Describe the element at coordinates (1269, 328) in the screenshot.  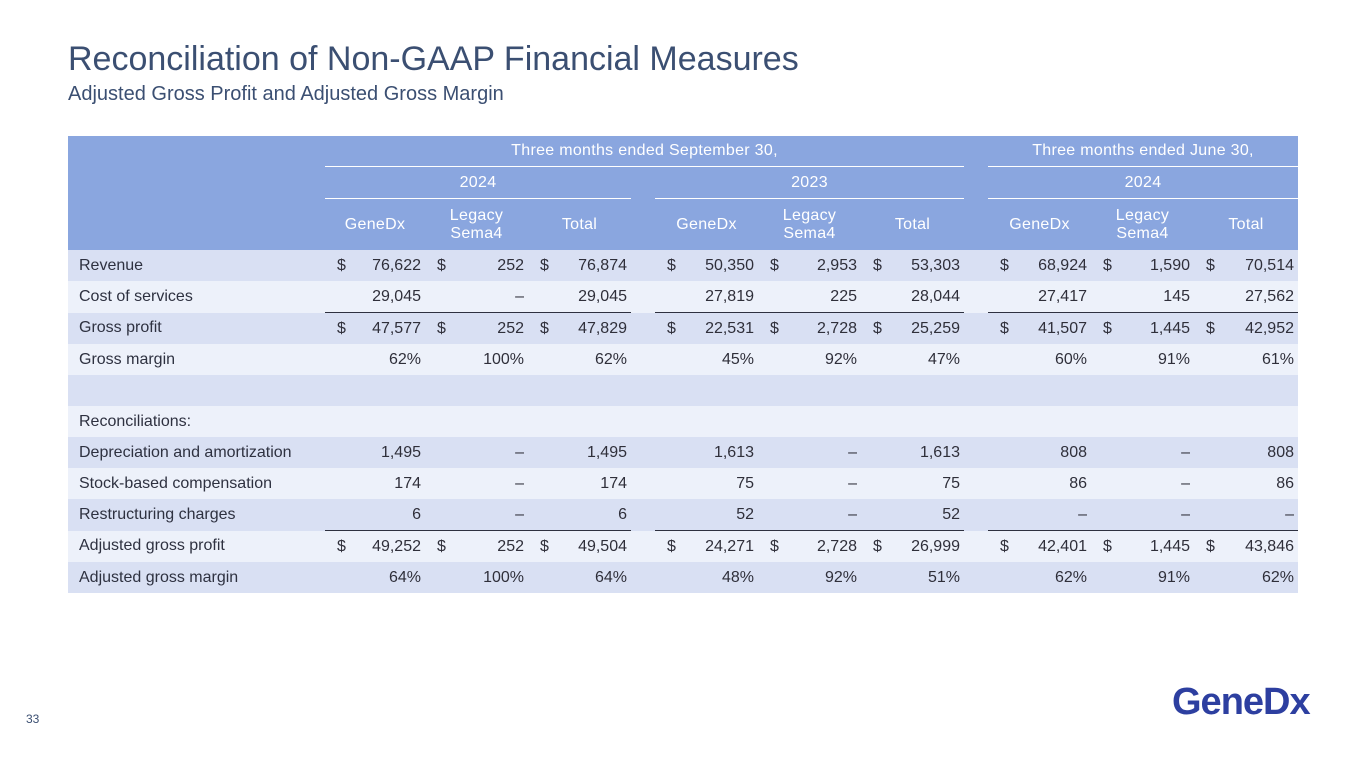
I see `cell-value: 42,952` at that location.